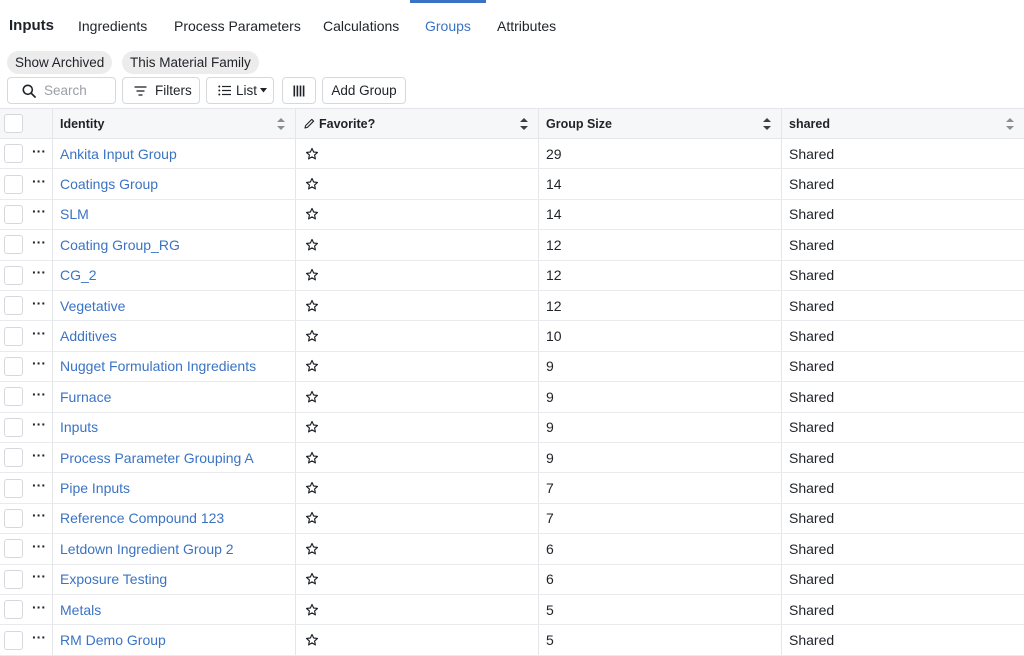 The image size is (1024, 656). I want to click on shared-header: shared, so click(902, 123).